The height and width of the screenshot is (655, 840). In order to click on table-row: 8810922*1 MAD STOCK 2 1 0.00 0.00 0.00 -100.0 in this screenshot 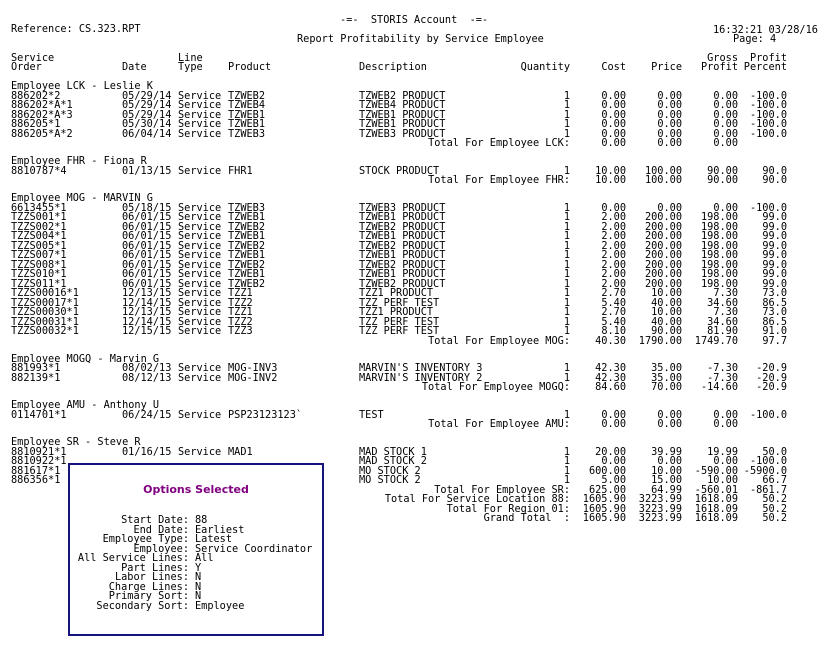, I will do `click(420, 461)`.